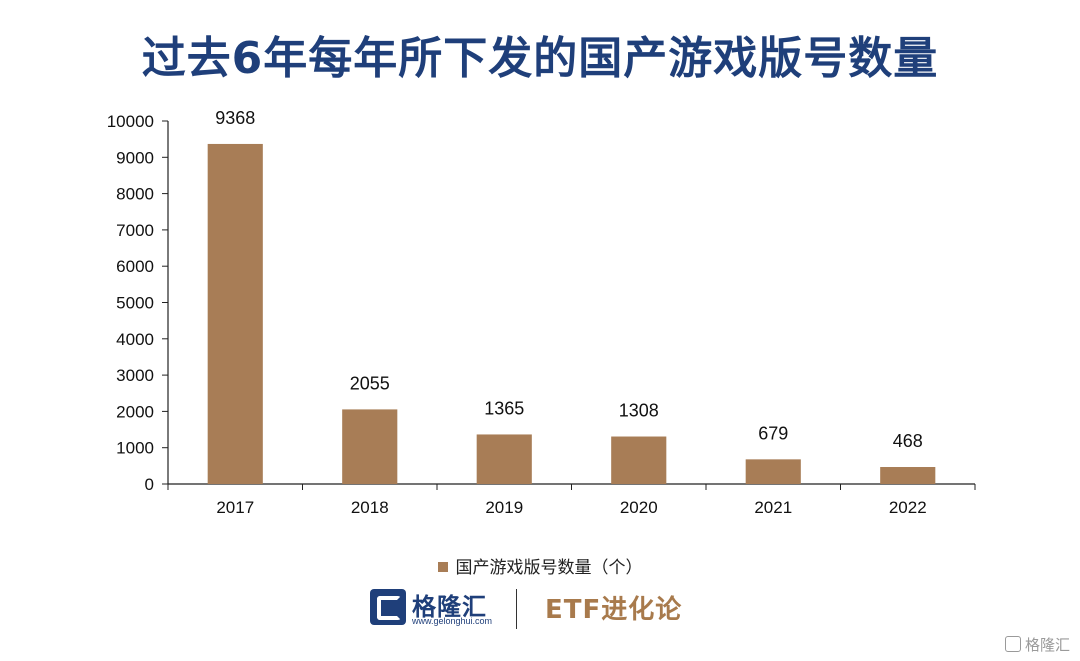 The image size is (1080, 661). What do you see at coordinates (370, 383) in the screenshot?
I see `data-label-2018: 2055` at bounding box center [370, 383].